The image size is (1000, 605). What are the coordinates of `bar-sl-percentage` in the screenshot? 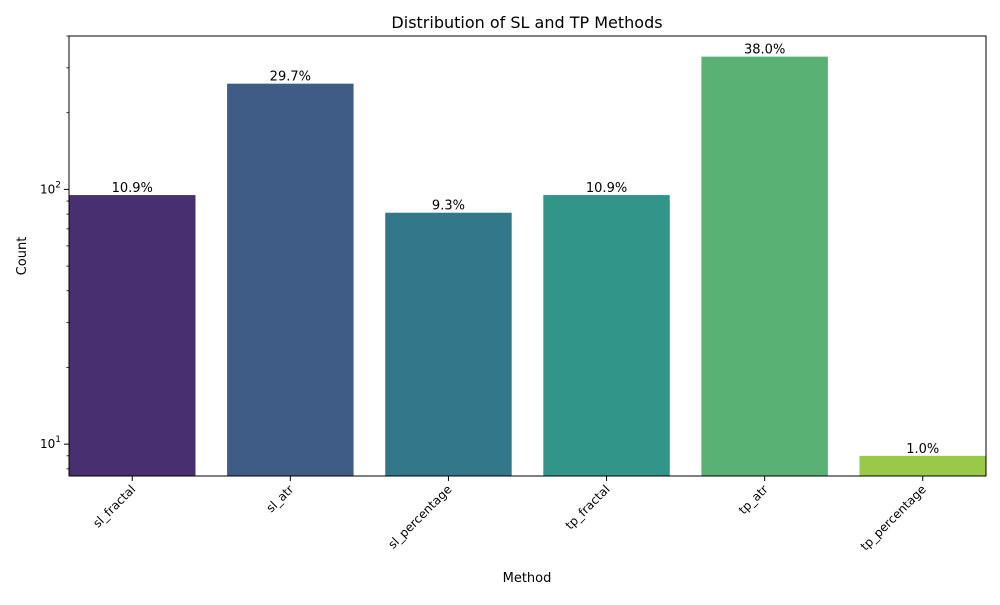 It's located at (448, 344).